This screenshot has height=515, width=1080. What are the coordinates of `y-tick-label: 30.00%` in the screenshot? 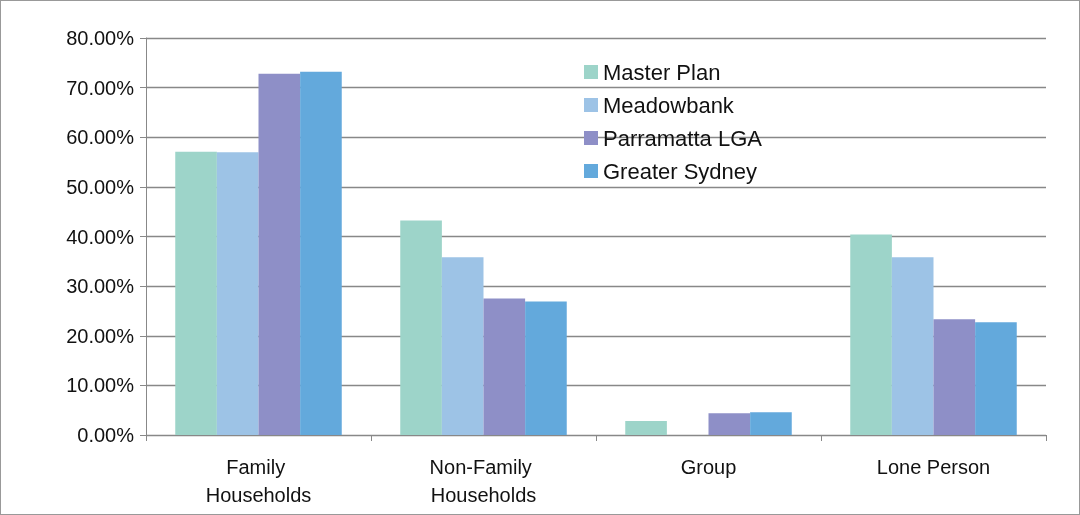 It's located at (100, 286).